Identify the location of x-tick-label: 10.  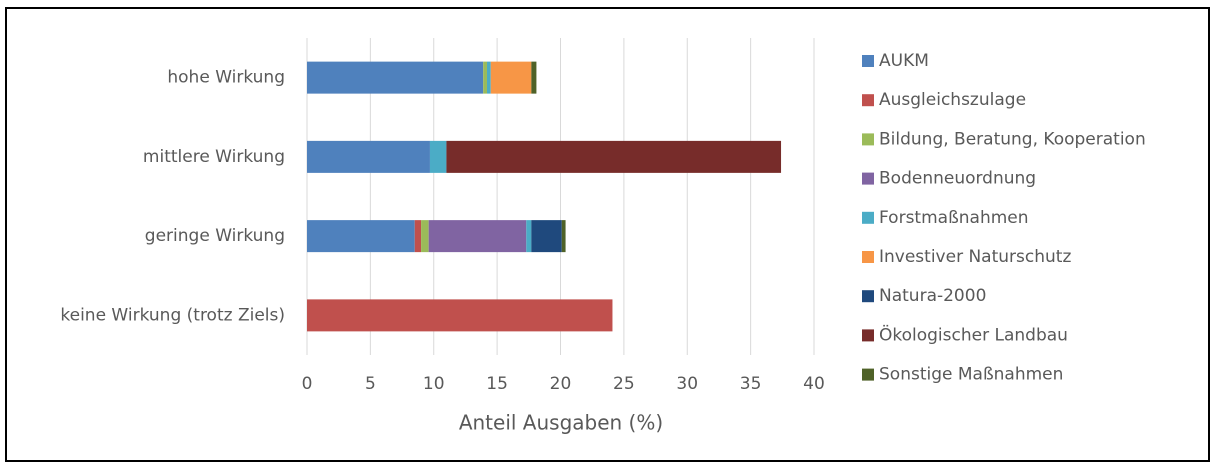
(434, 384).